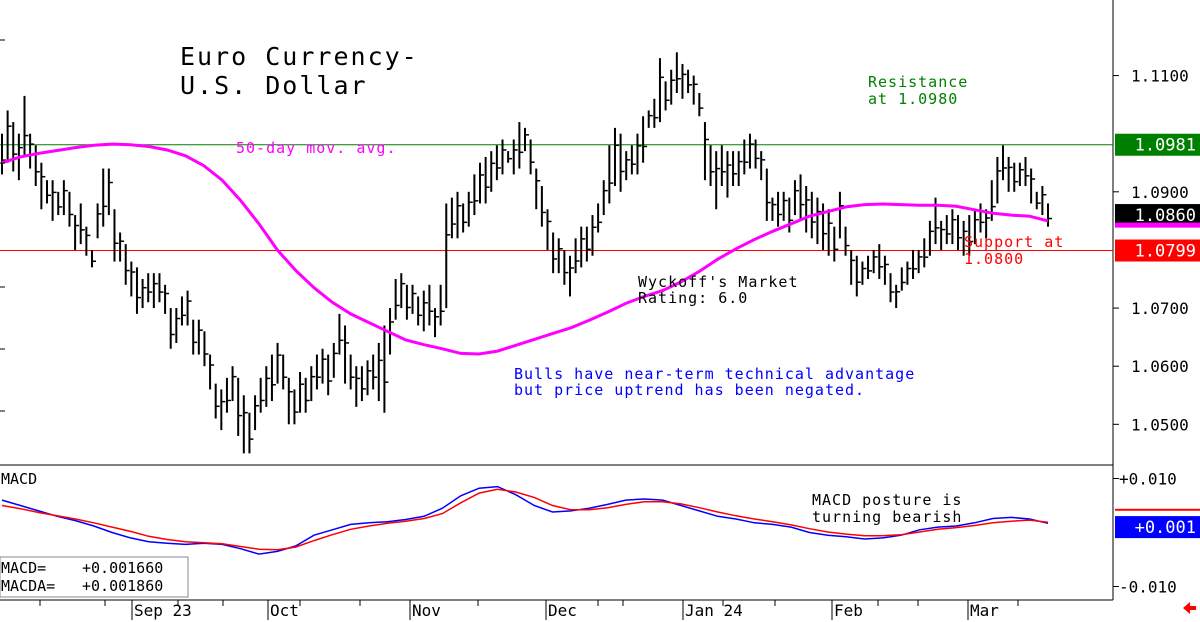 The width and height of the screenshot is (1200, 622). Describe the element at coordinates (1165, 216) in the screenshot. I see `last-price-tag: 1.0860` at that location.